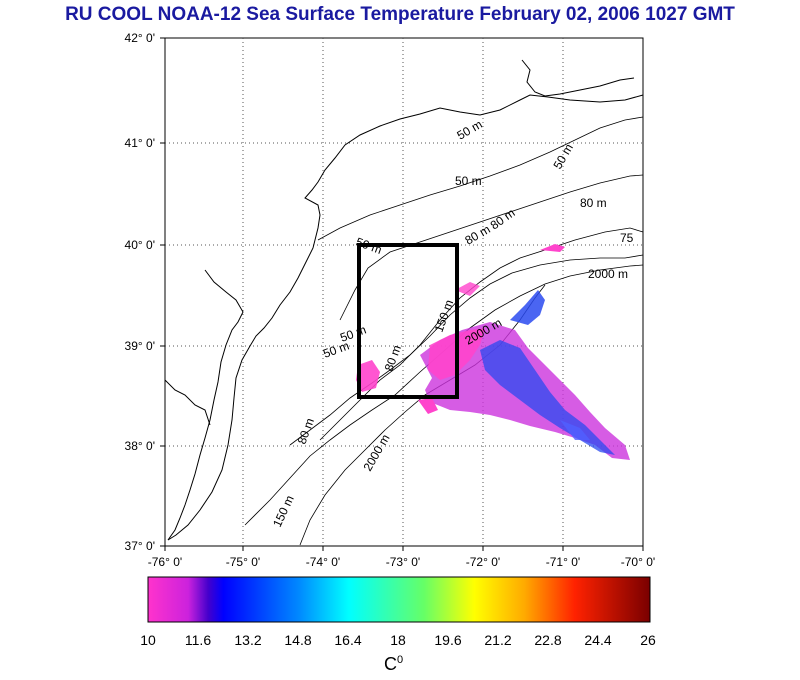  What do you see at coordinates (563, 562) in the screenshot?
I see `x-tick-label: -71° 0'` at bounding box center [563, 562].